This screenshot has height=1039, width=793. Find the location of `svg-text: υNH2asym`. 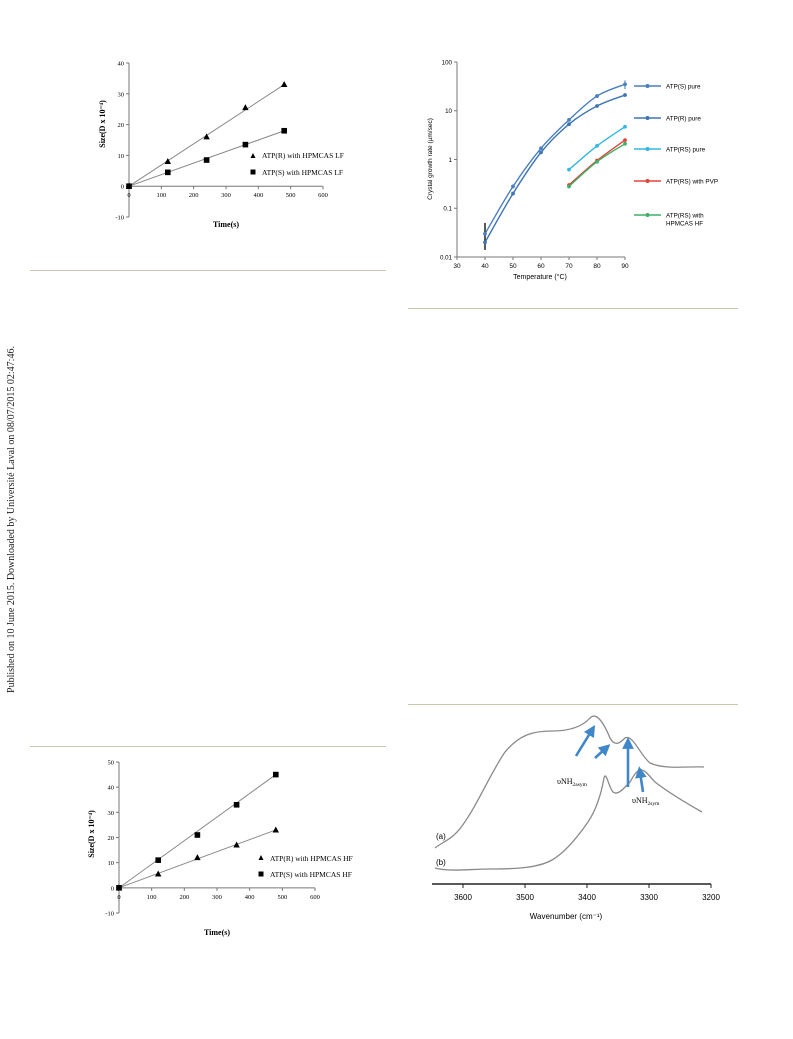

svg-text: υNH2asym is located at coordinates (572, 782).